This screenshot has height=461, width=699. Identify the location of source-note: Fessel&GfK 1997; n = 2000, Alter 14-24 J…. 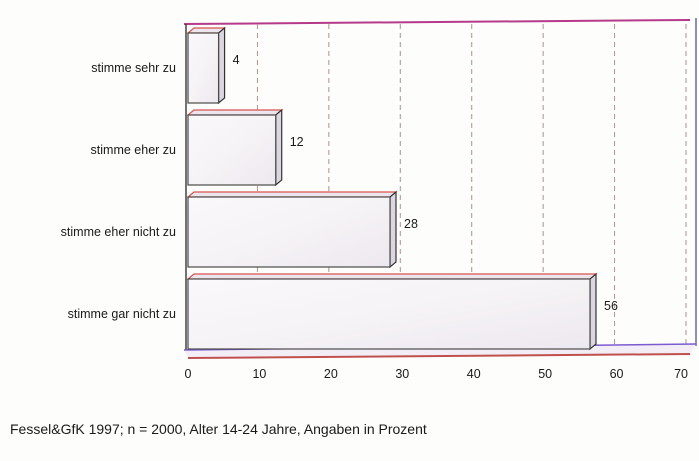
(218, 429).